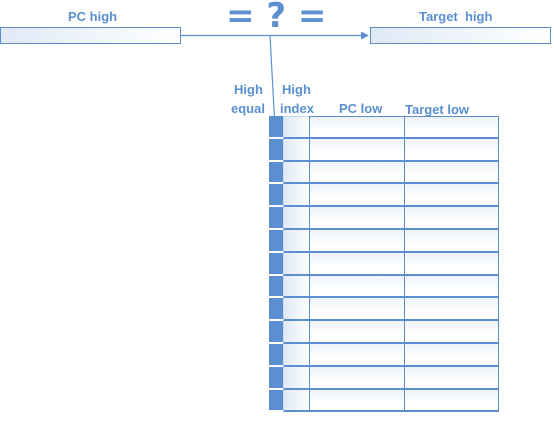  I want to click on target-high-label: Target high, so click(456, 16).